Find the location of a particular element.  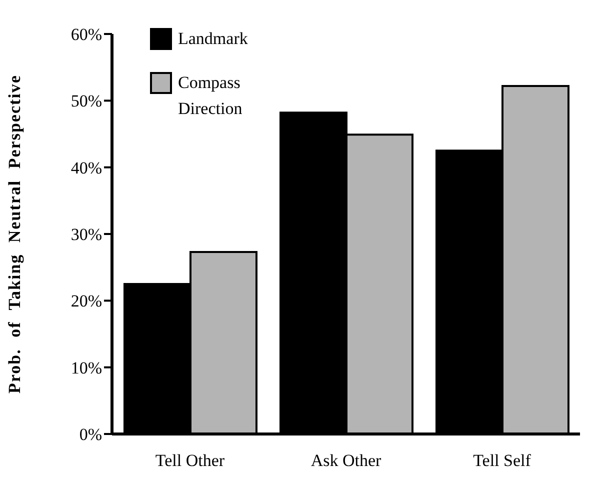

legend-label: Landmark is located at coordinates (213, 39).